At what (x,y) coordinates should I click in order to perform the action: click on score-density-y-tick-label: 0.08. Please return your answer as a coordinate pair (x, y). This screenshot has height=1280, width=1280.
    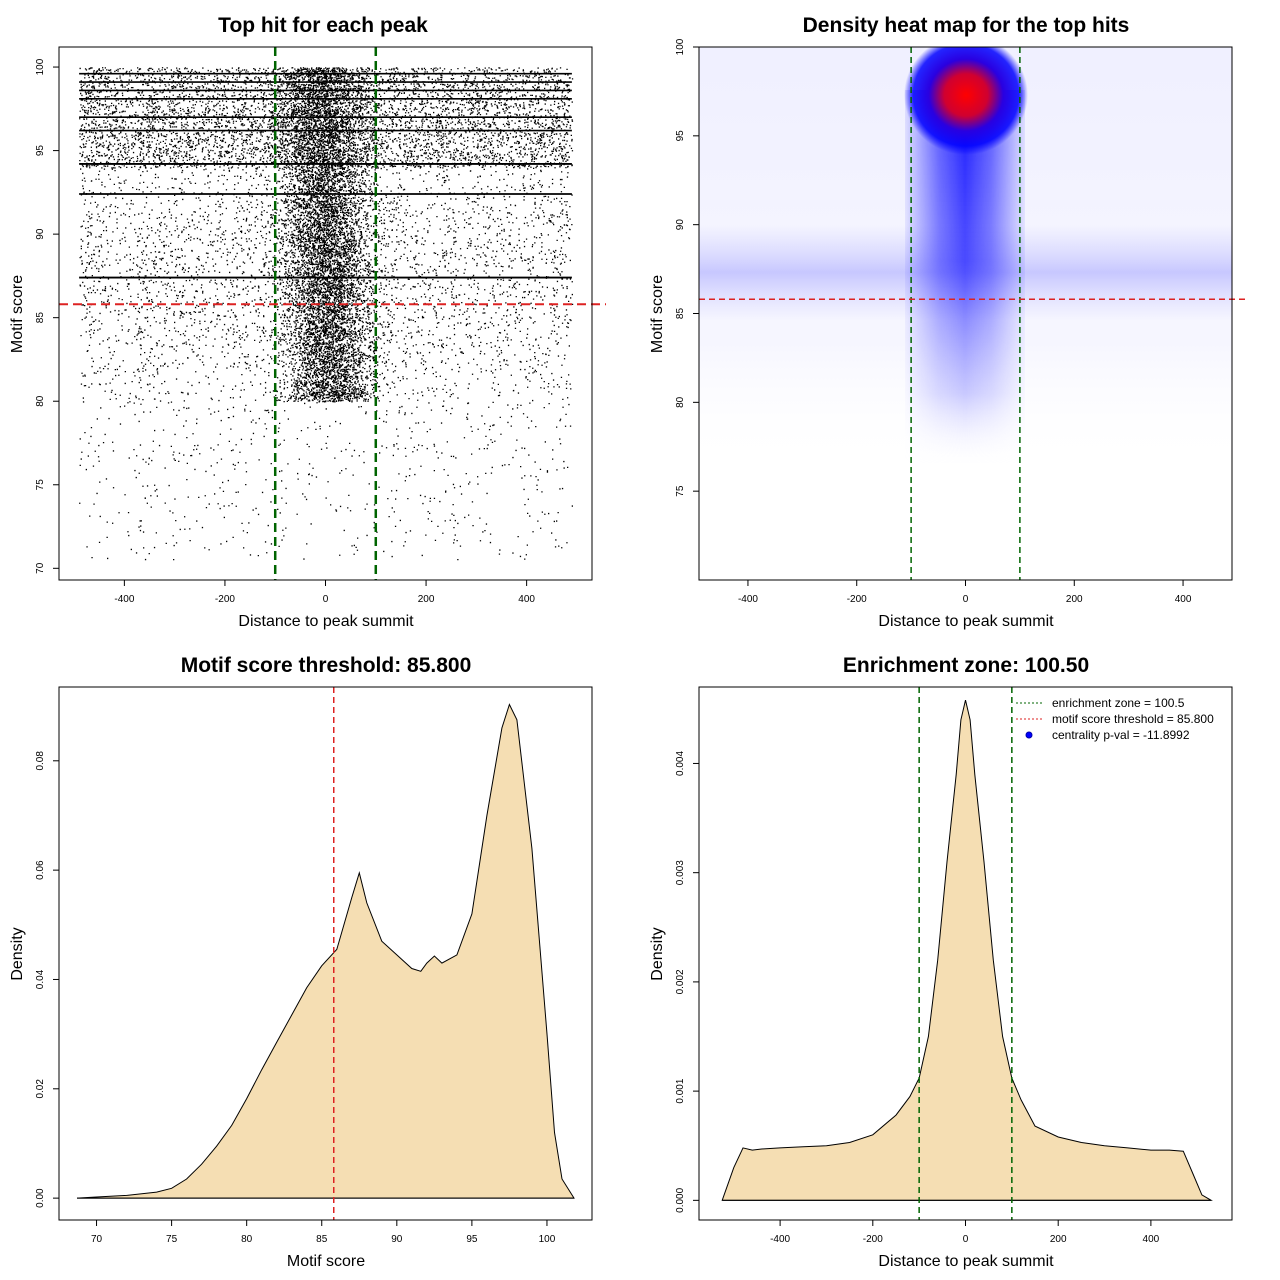
    Looking at the image, I should click on (40, 761).